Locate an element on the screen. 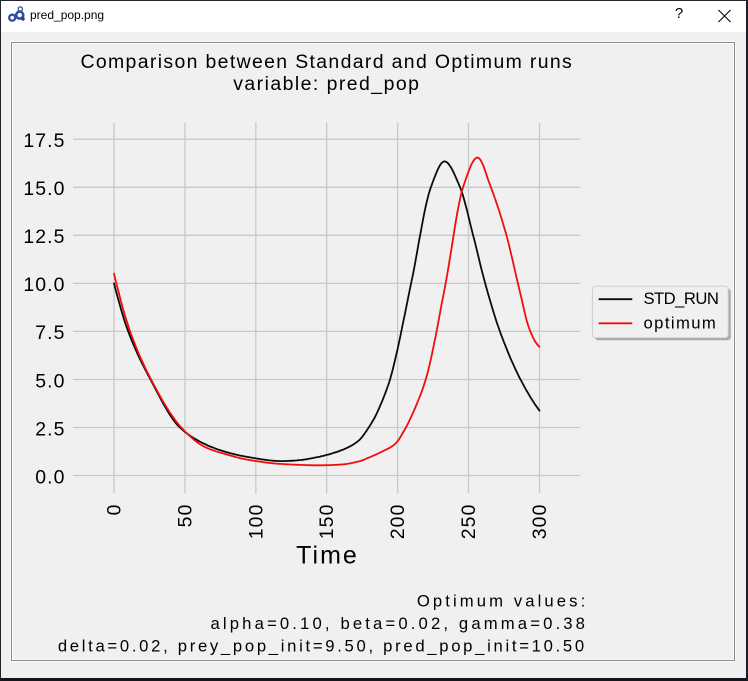  svg-text: optimum is located at coordinates (681, 322).